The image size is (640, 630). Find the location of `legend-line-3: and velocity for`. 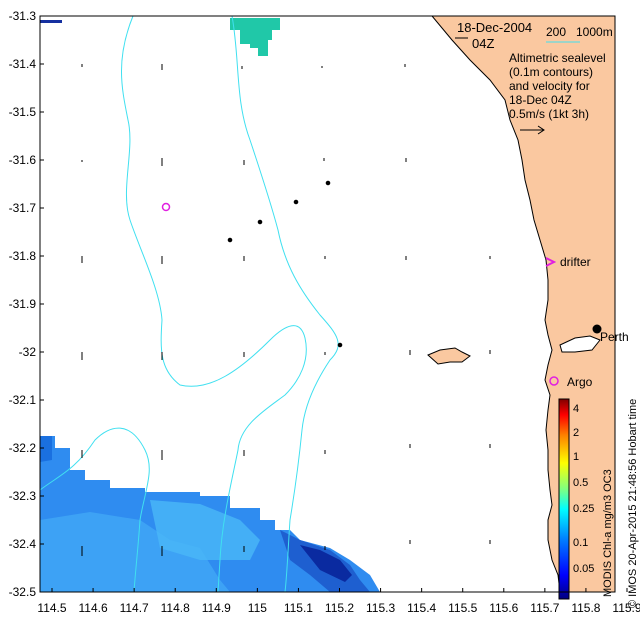

legend-line-3: and velocity for is located at coordinates (549, 86).